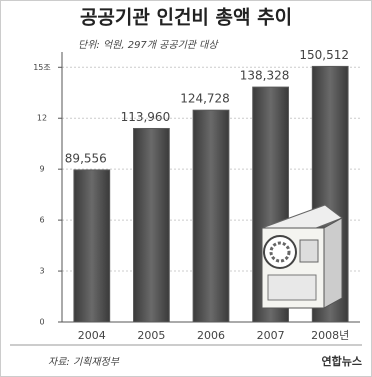 The image size is (372, 377). I want to click on x-tick-label: 2004, so click(92, 335).